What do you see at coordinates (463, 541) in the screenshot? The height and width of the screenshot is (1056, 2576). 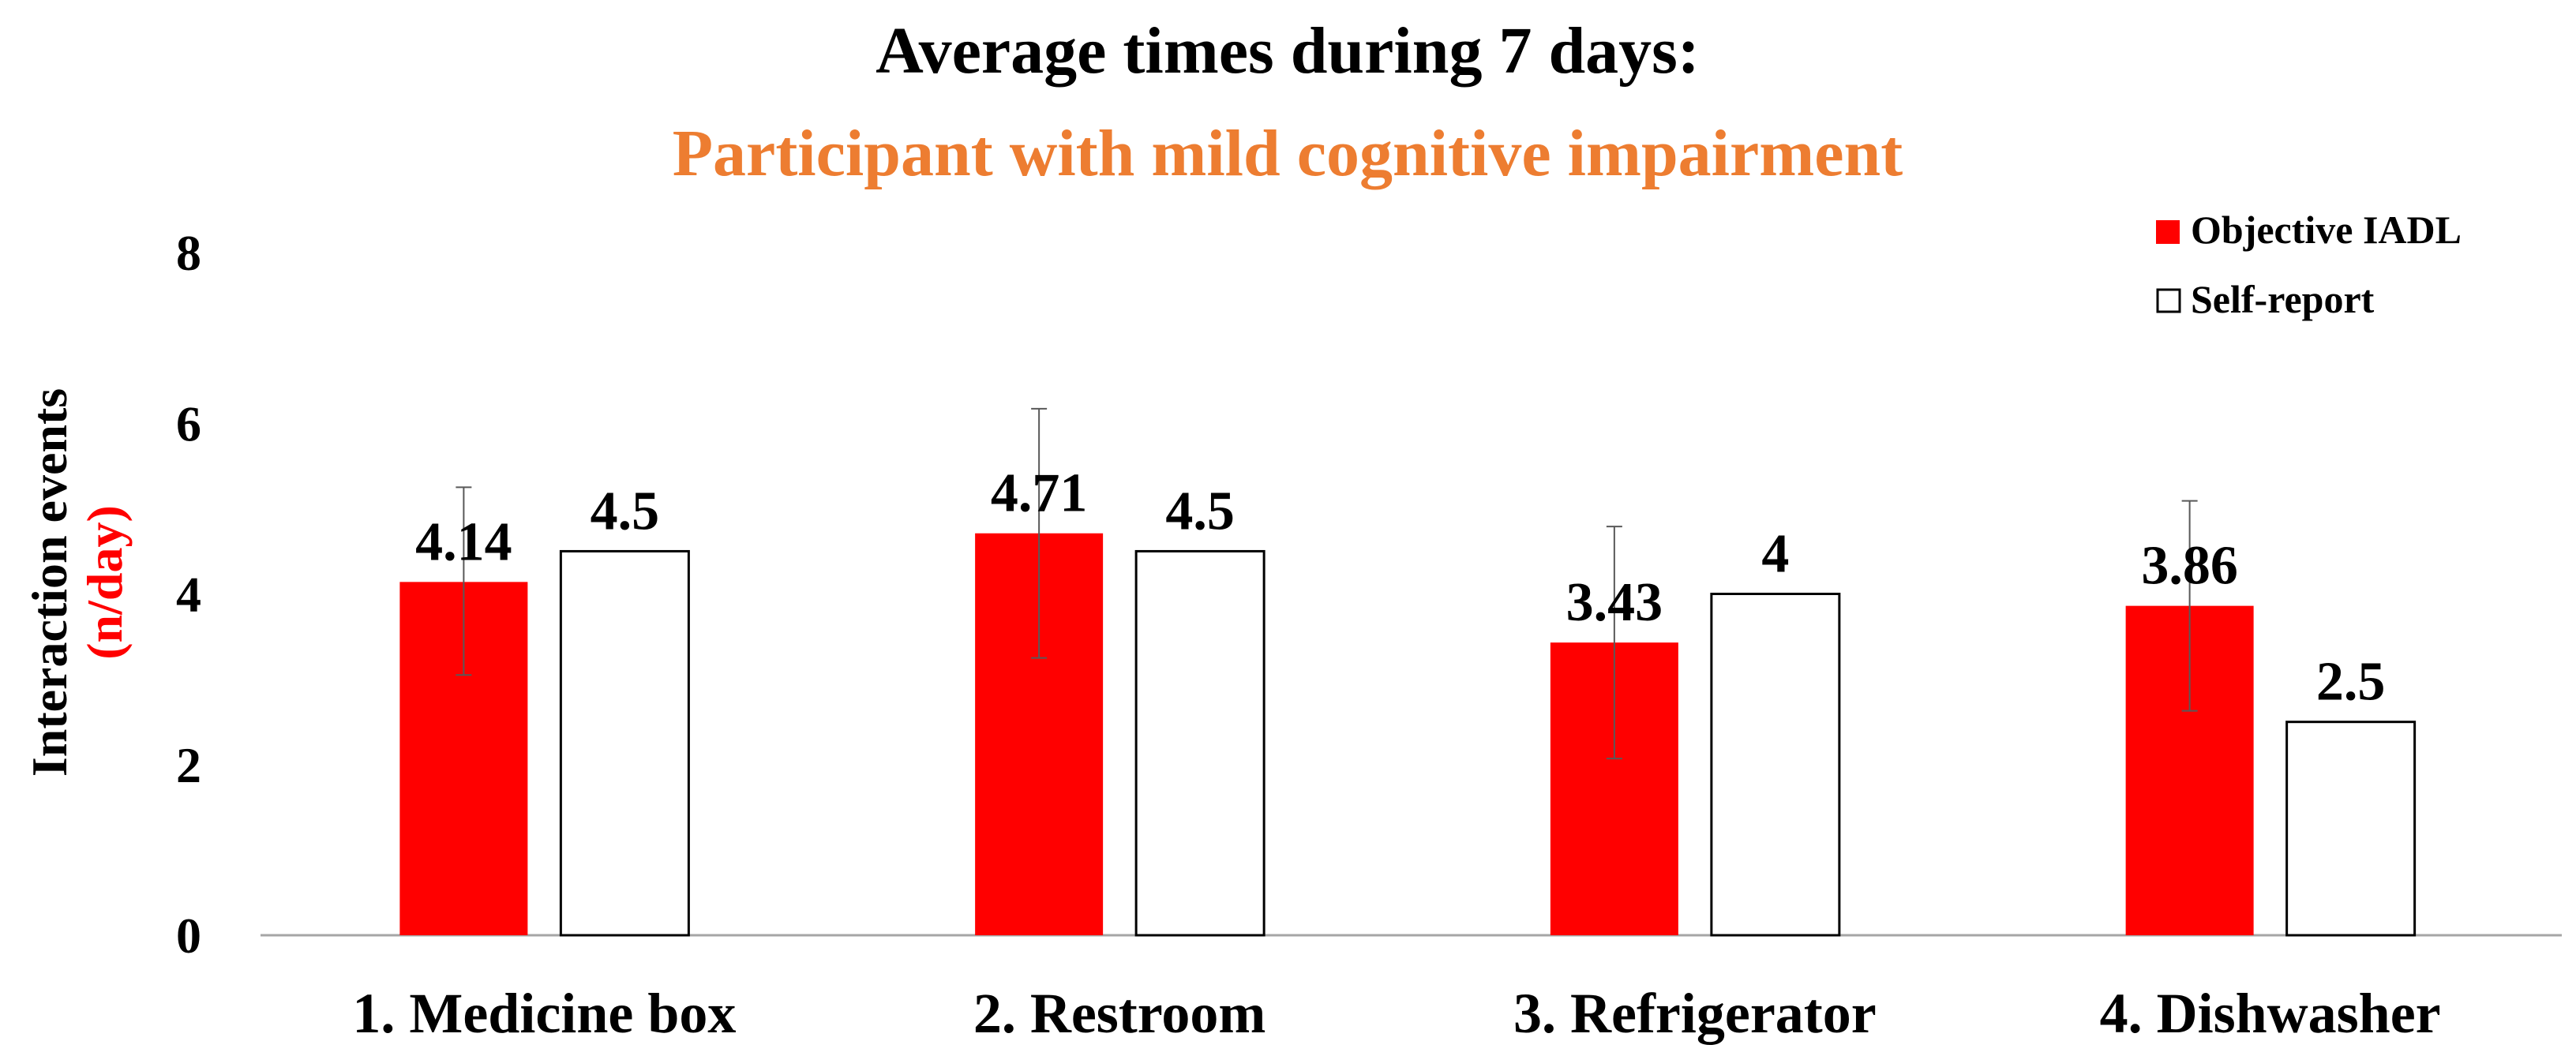 I see `data-label: 4.14` at bounding box center [463, 541].